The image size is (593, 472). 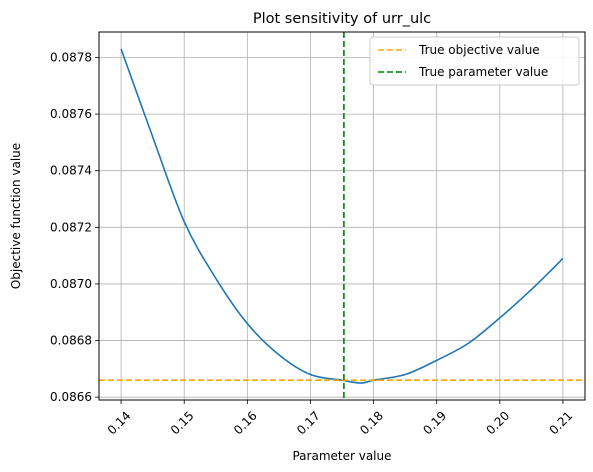 I want to click on legend-box, so click(x=474, y=61).